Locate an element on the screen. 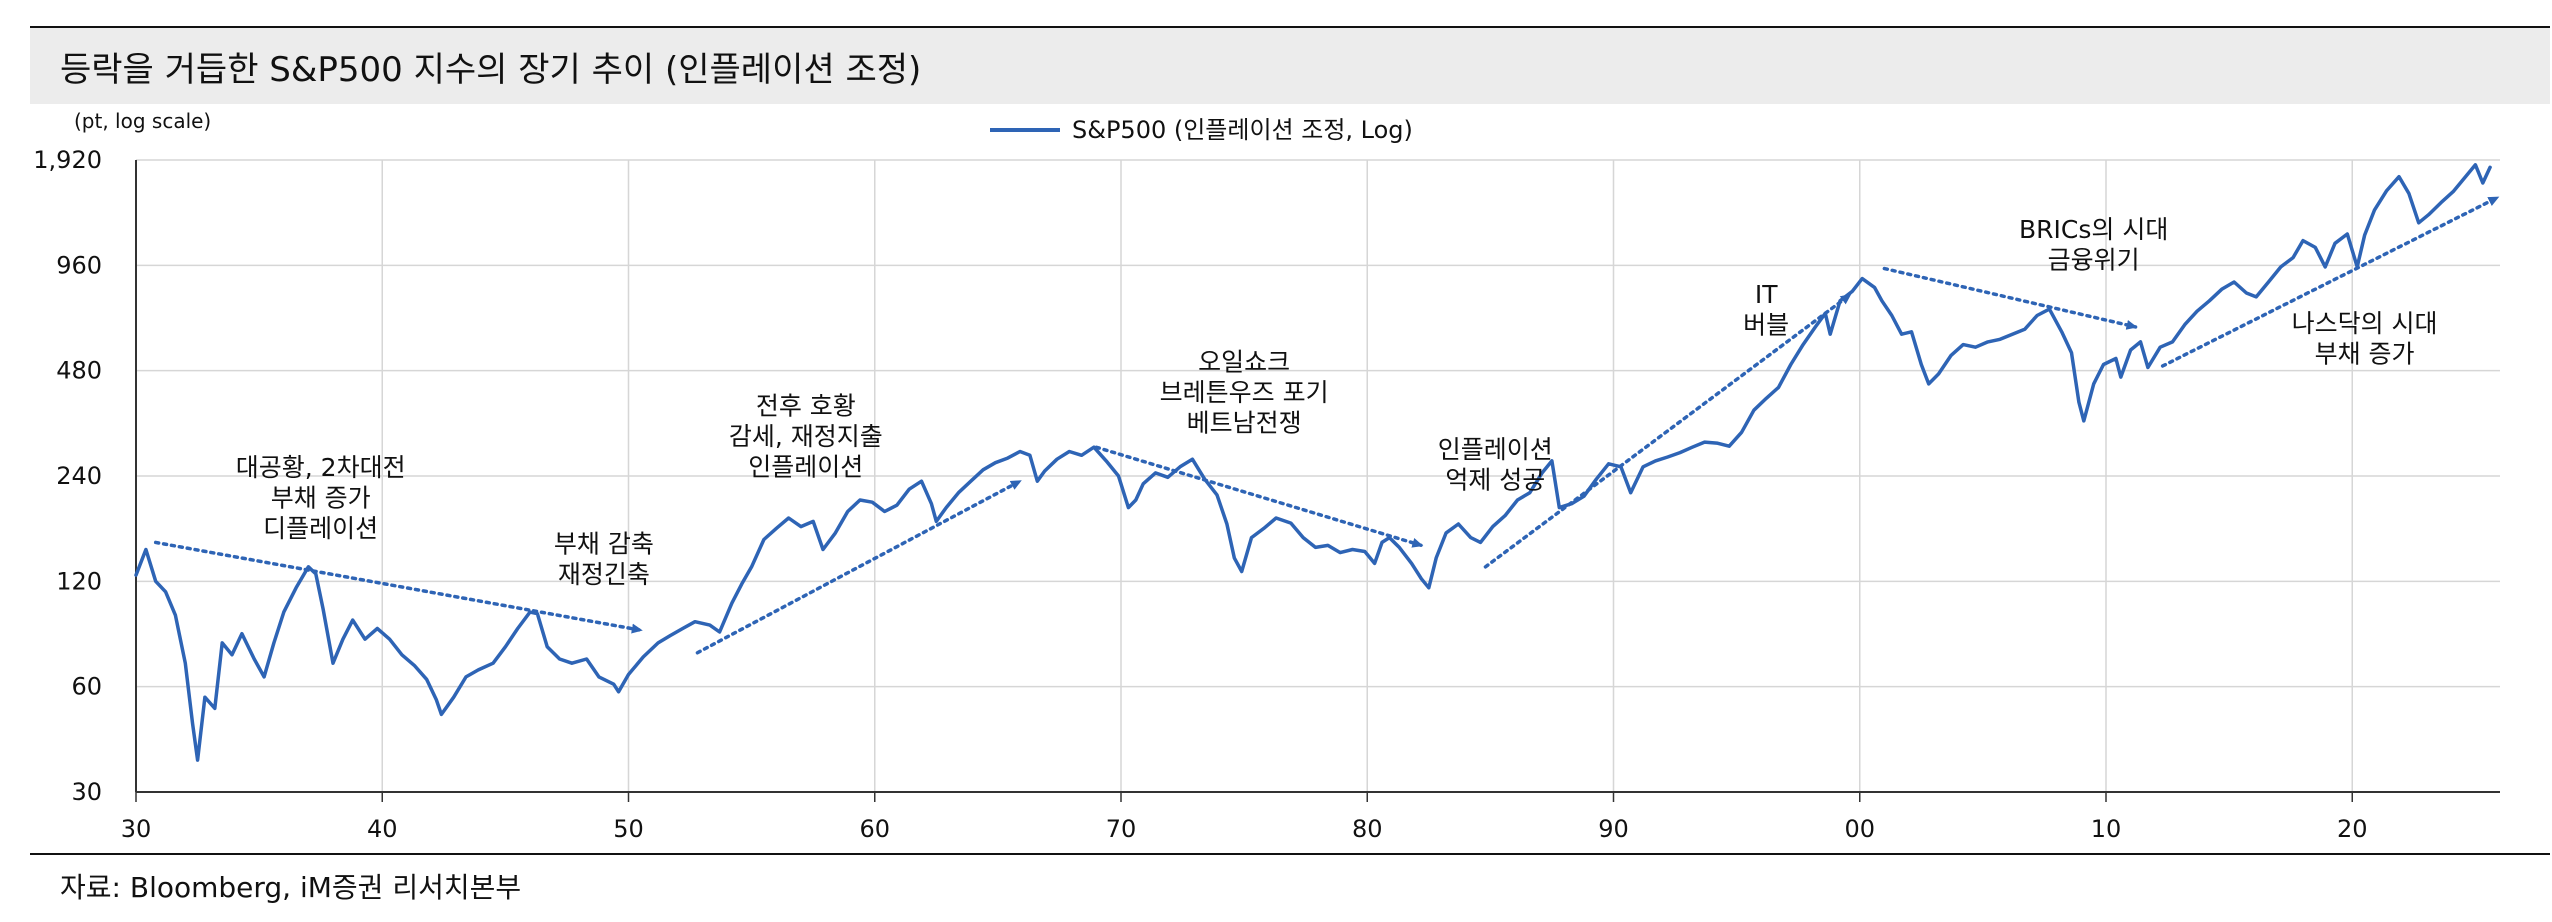  x-tick-label: 60 is located at coordinates (874, 829).